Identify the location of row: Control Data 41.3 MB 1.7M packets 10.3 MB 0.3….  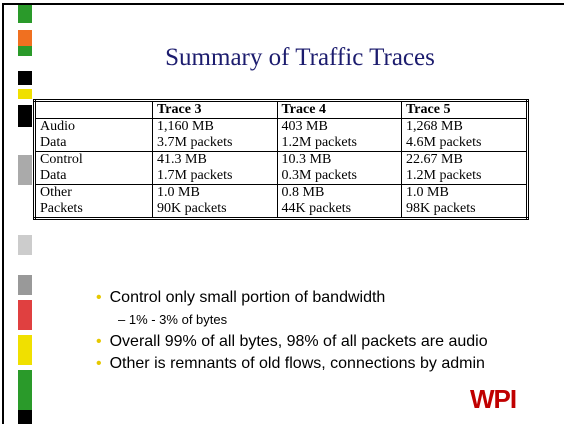
(281, 168).